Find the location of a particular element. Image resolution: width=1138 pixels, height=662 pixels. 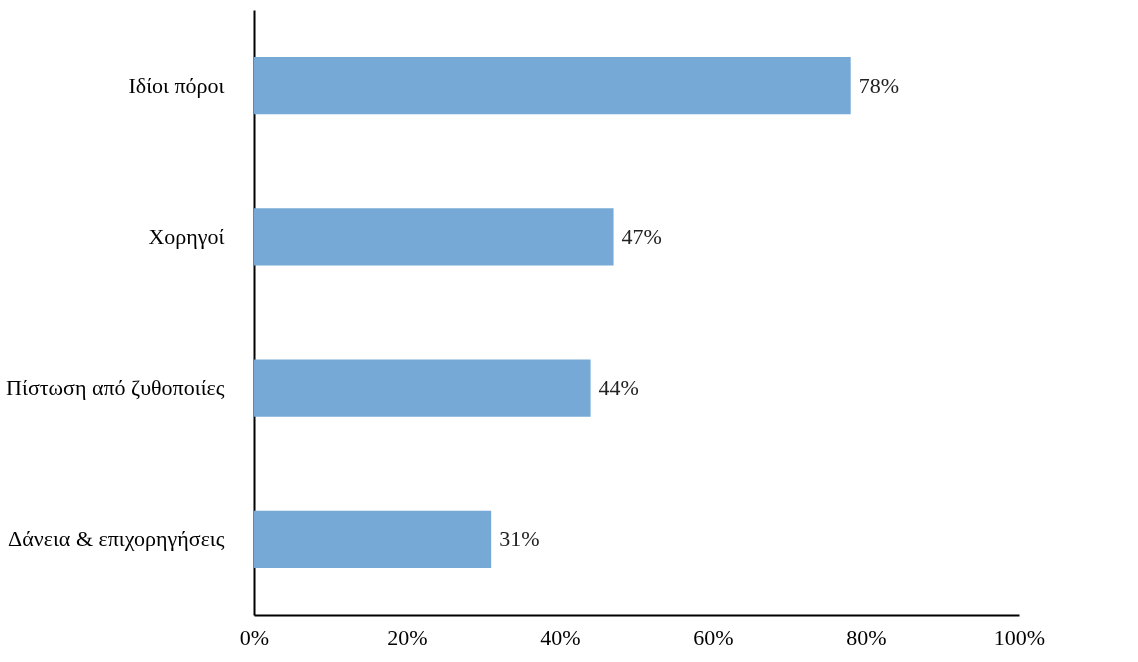

data-label: 44% is located at coordinates (618, 388).